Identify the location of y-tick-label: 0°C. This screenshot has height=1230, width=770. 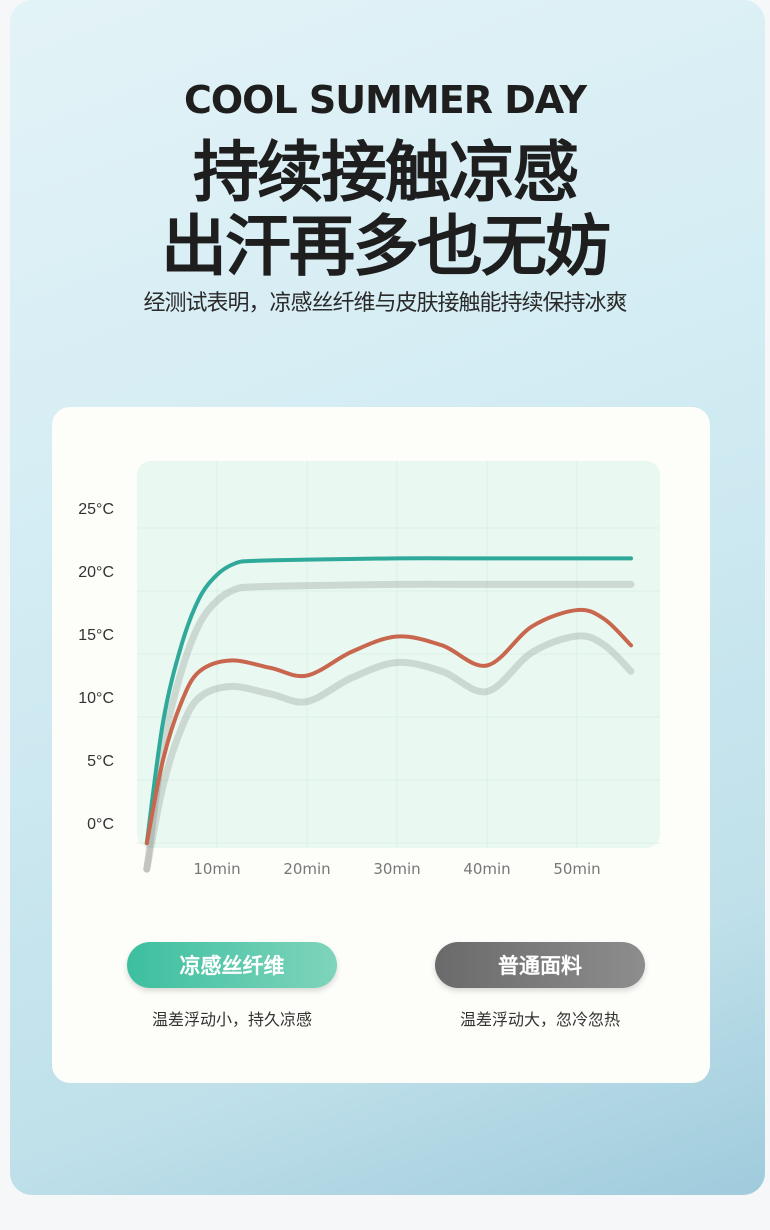
(100, 824).